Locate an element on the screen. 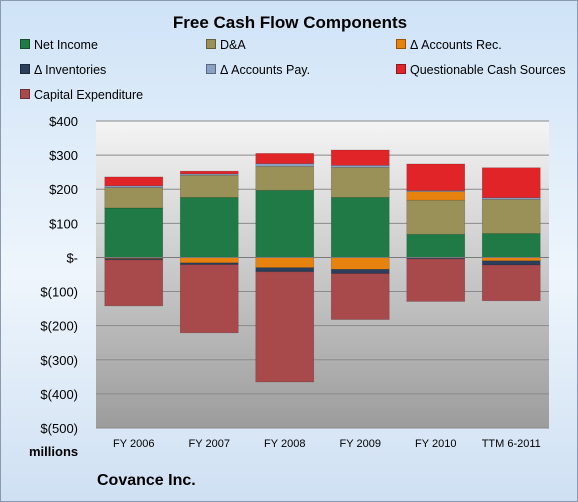  chart-title: Free Cash Flow Components is located at coordinates (290, 22).